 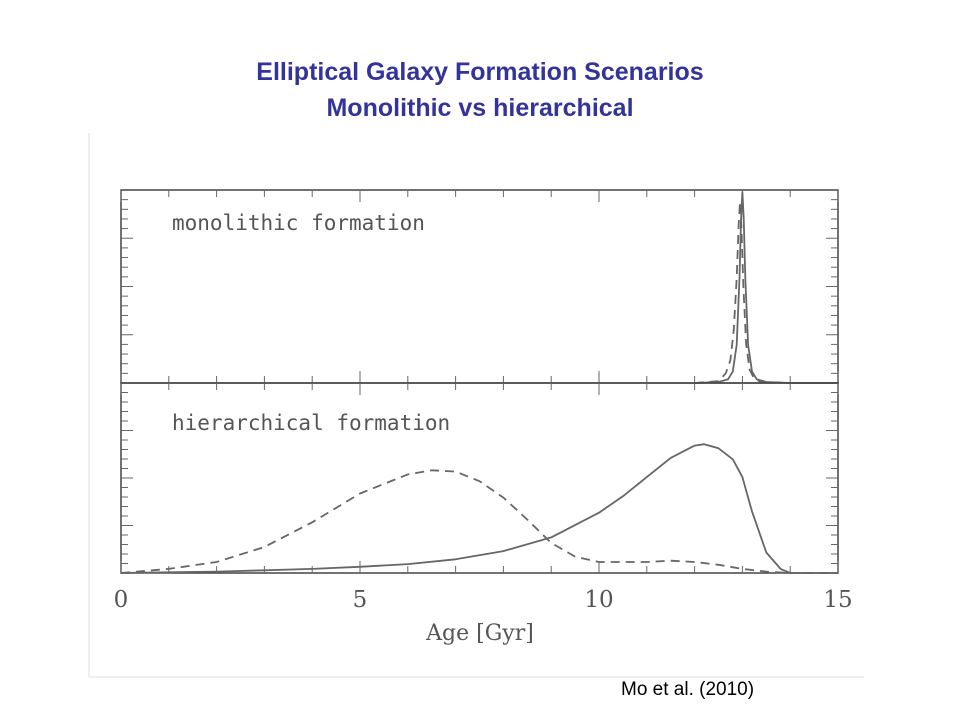 I want to click on slide-title-line-1: Elliptical Galaxy Formation Scenarios, so click(x=480, y=72).